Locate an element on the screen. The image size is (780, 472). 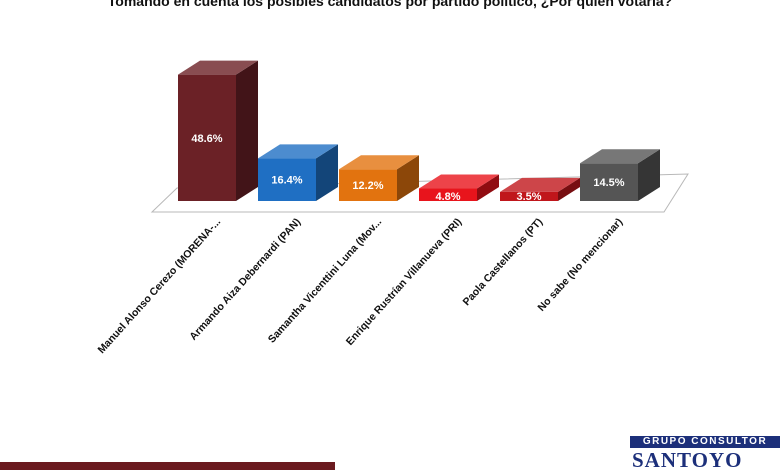
santoyo-logo: GRUPO CONSULTOR SANTOYO is located at coordinates (705, 454).